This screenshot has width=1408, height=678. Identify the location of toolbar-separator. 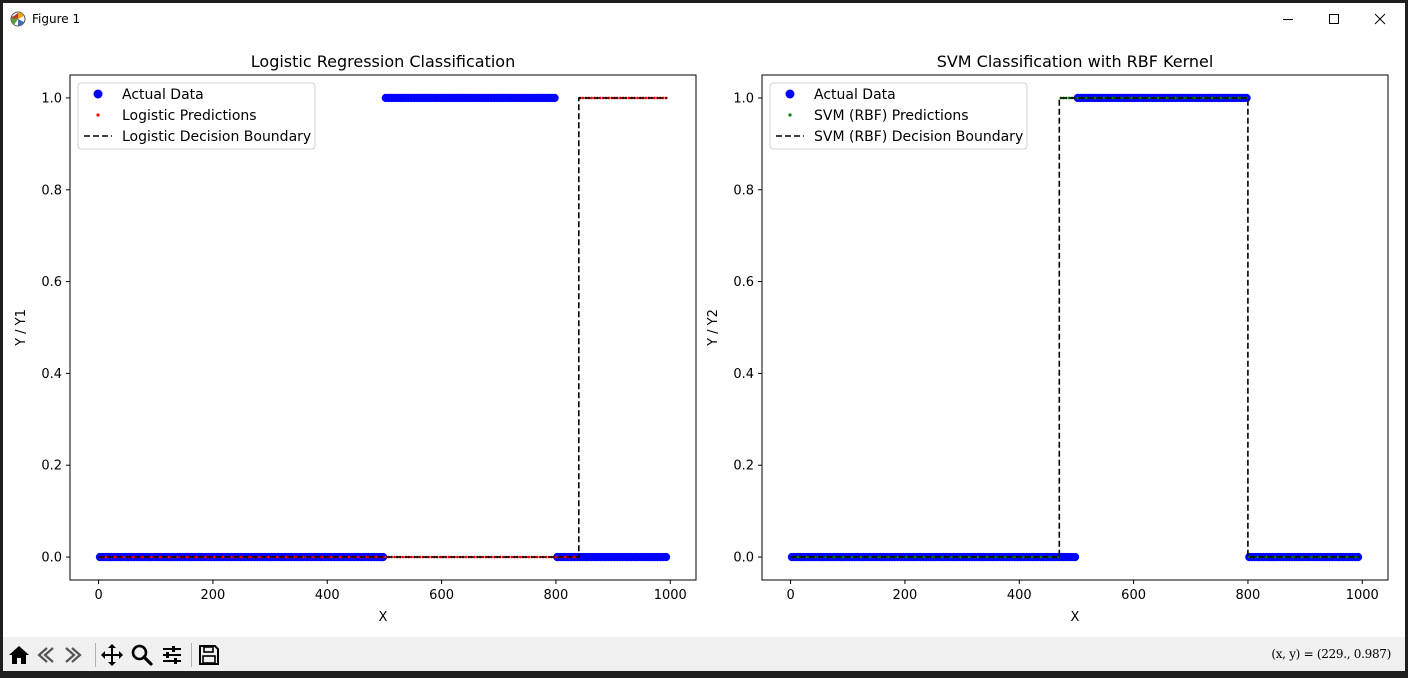
(95, 655).